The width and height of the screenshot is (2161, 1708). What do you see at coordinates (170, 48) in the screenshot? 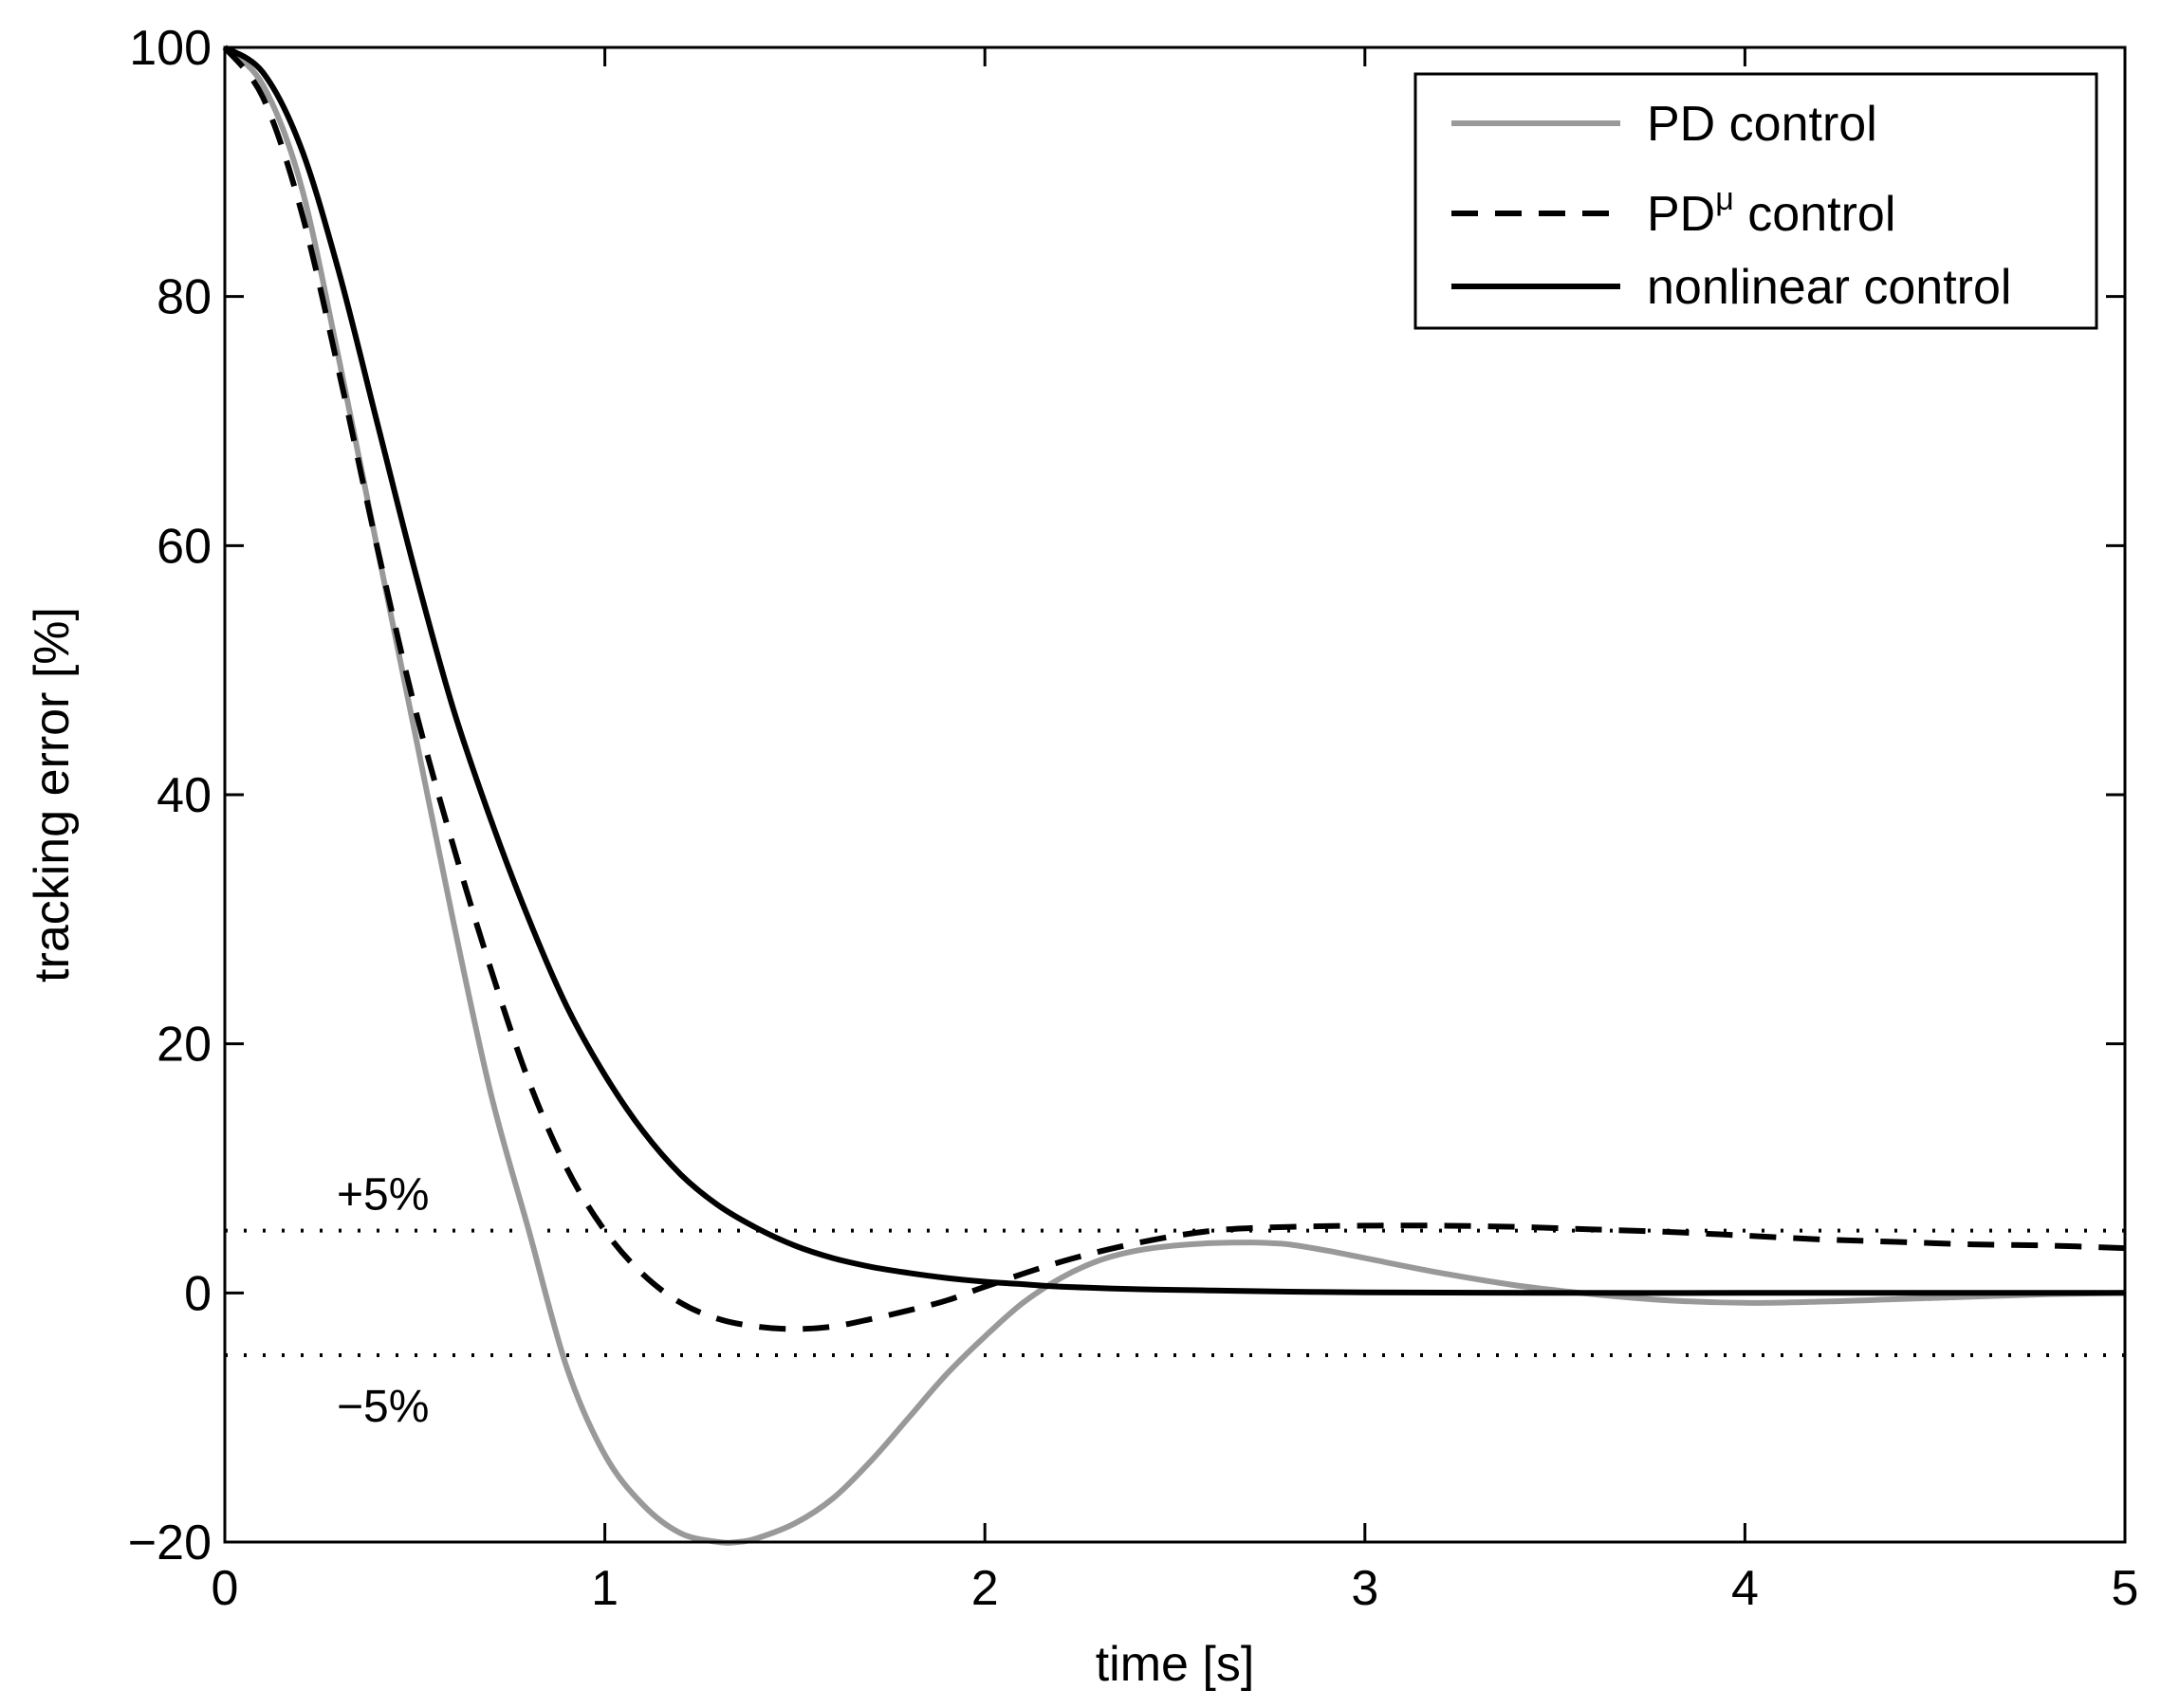
I see `y-tick-label: 100` at bounding box center [170, 48].